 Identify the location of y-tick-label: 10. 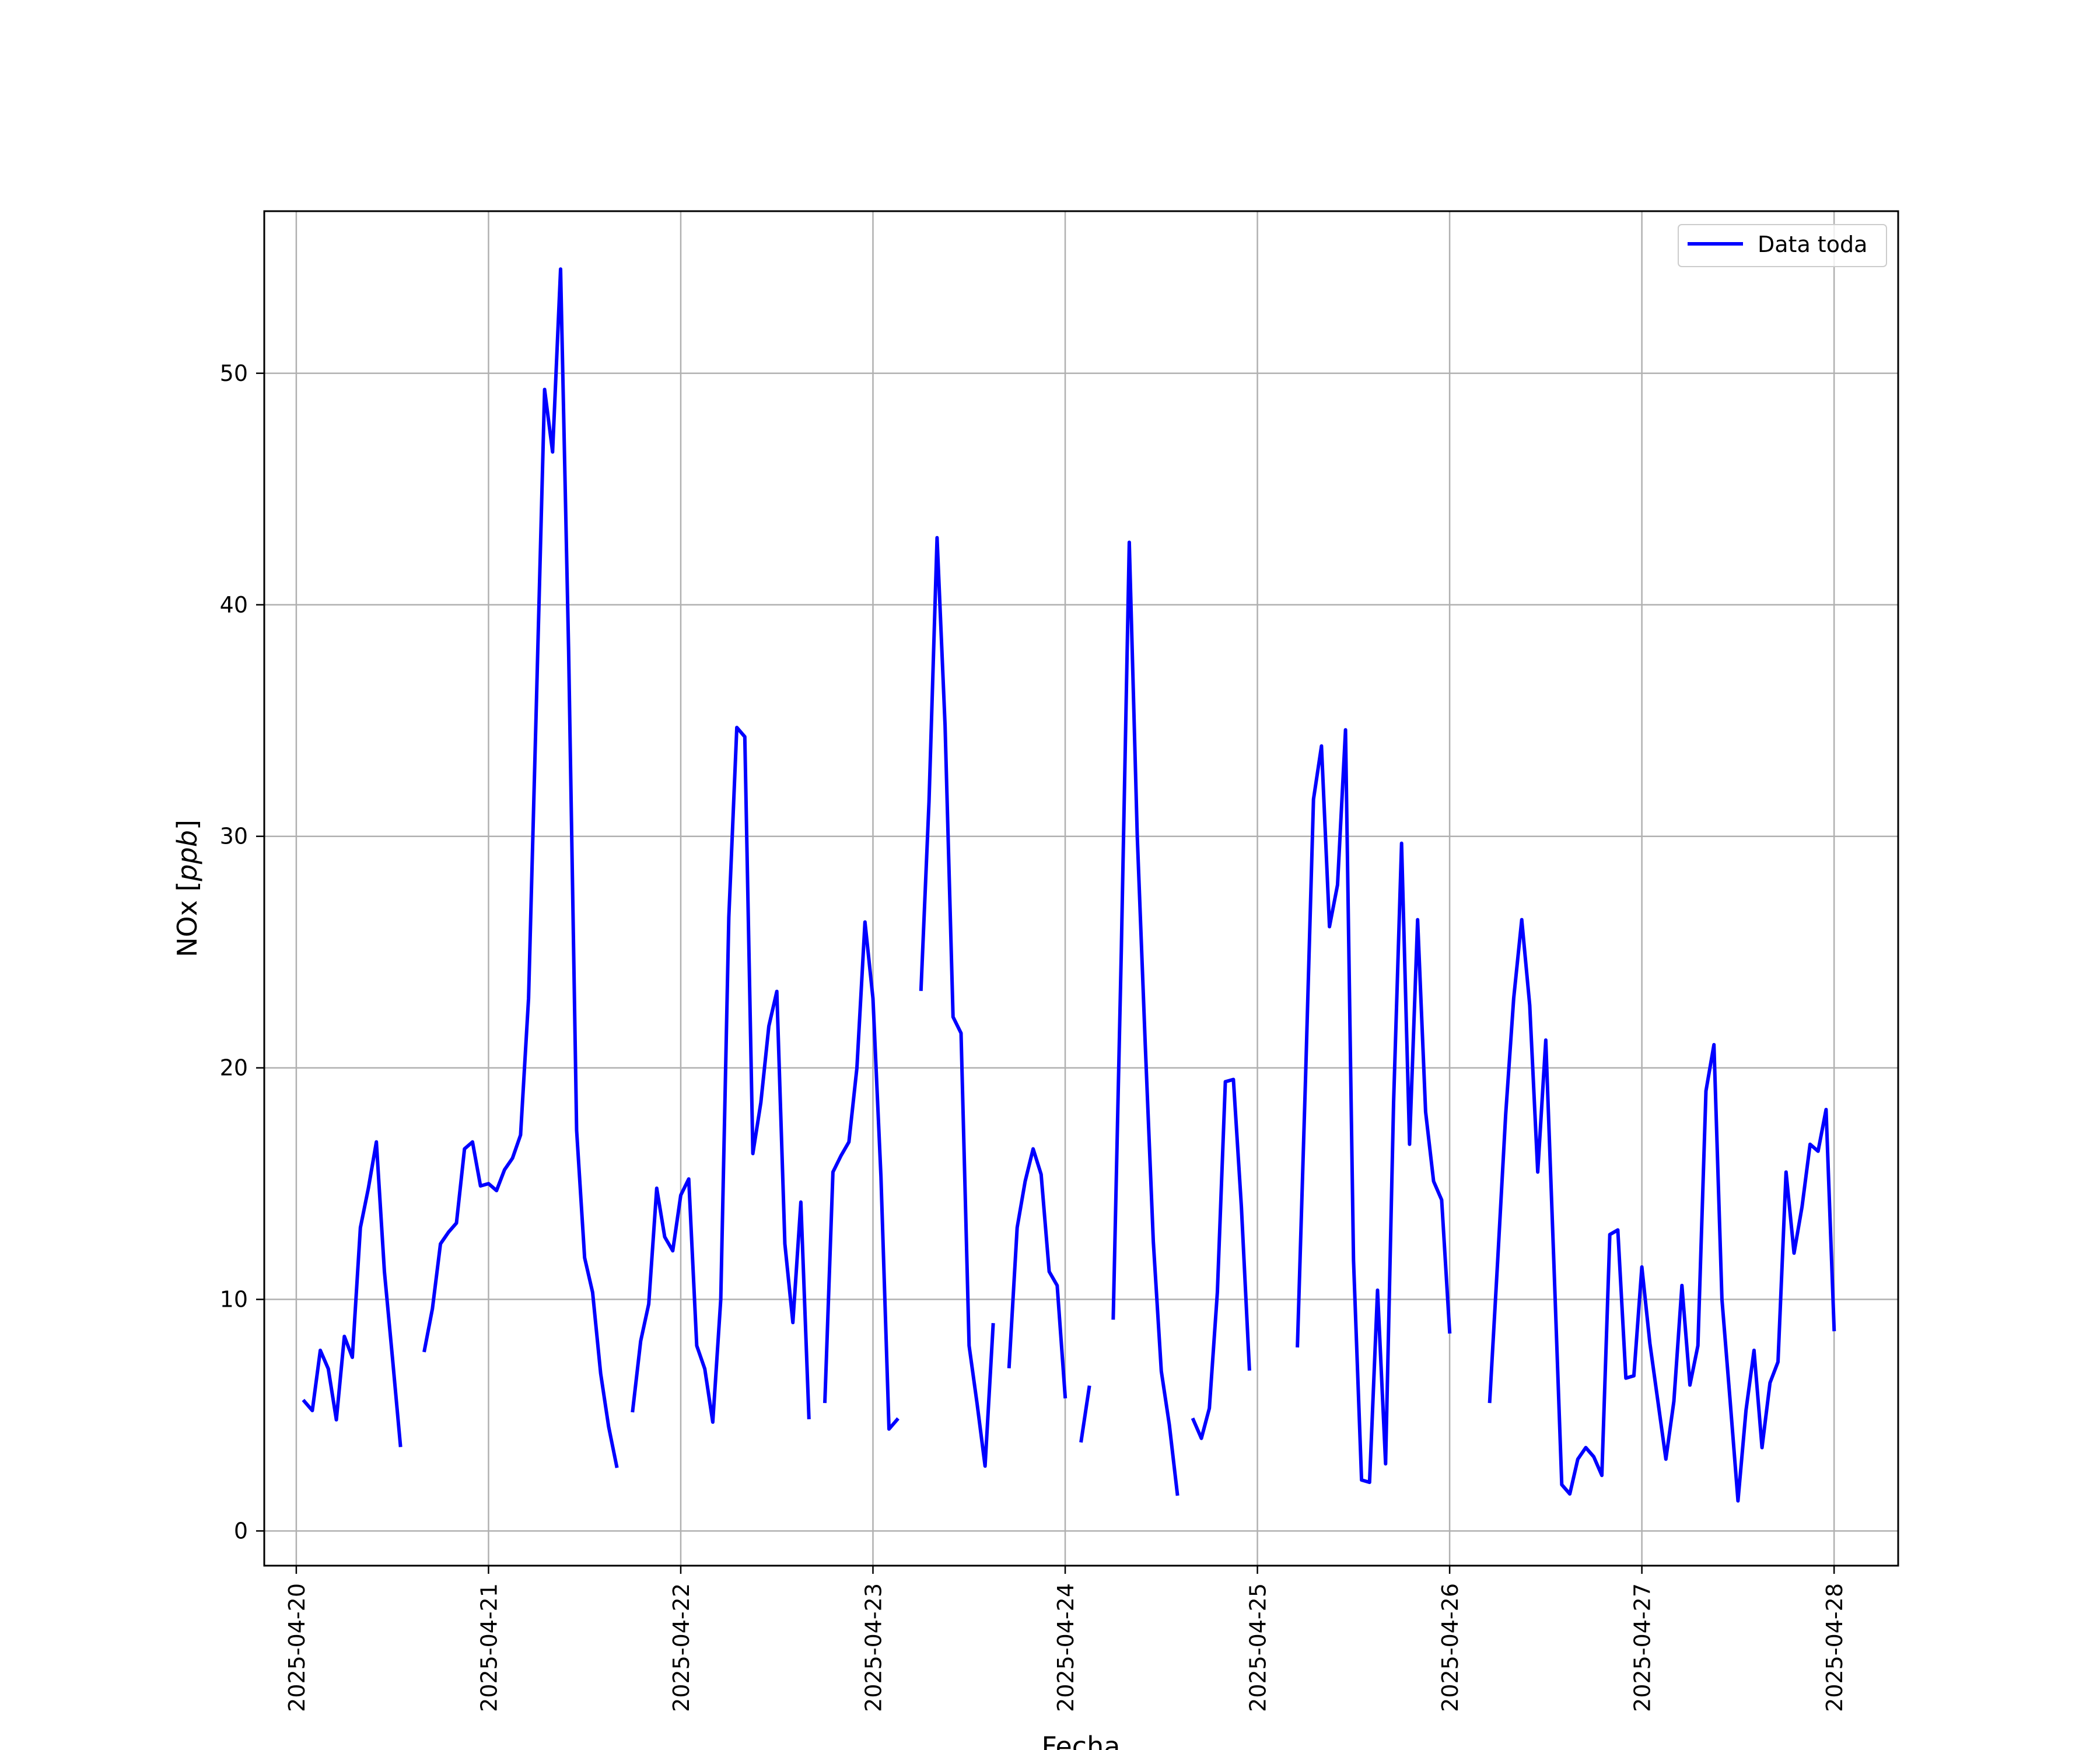
(234, 1300).